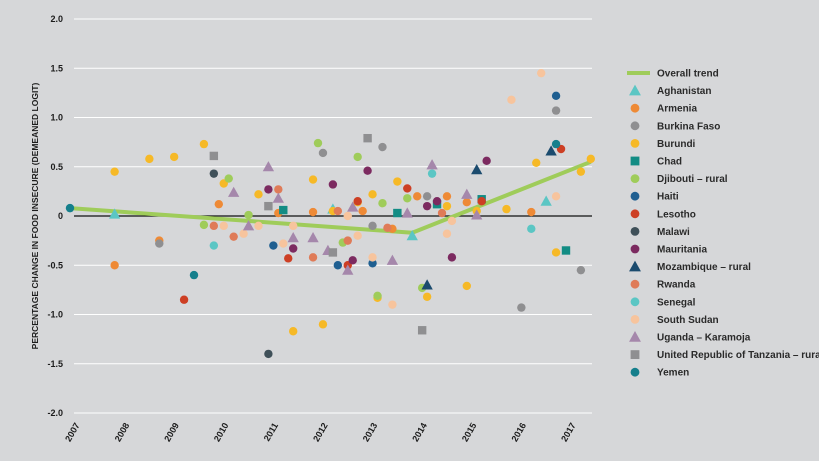 This screenshot has width=819, height=461. Describe the element at coordinates (122, 432) in the screenshot. I see `x-tick-label: 2008` at that location.